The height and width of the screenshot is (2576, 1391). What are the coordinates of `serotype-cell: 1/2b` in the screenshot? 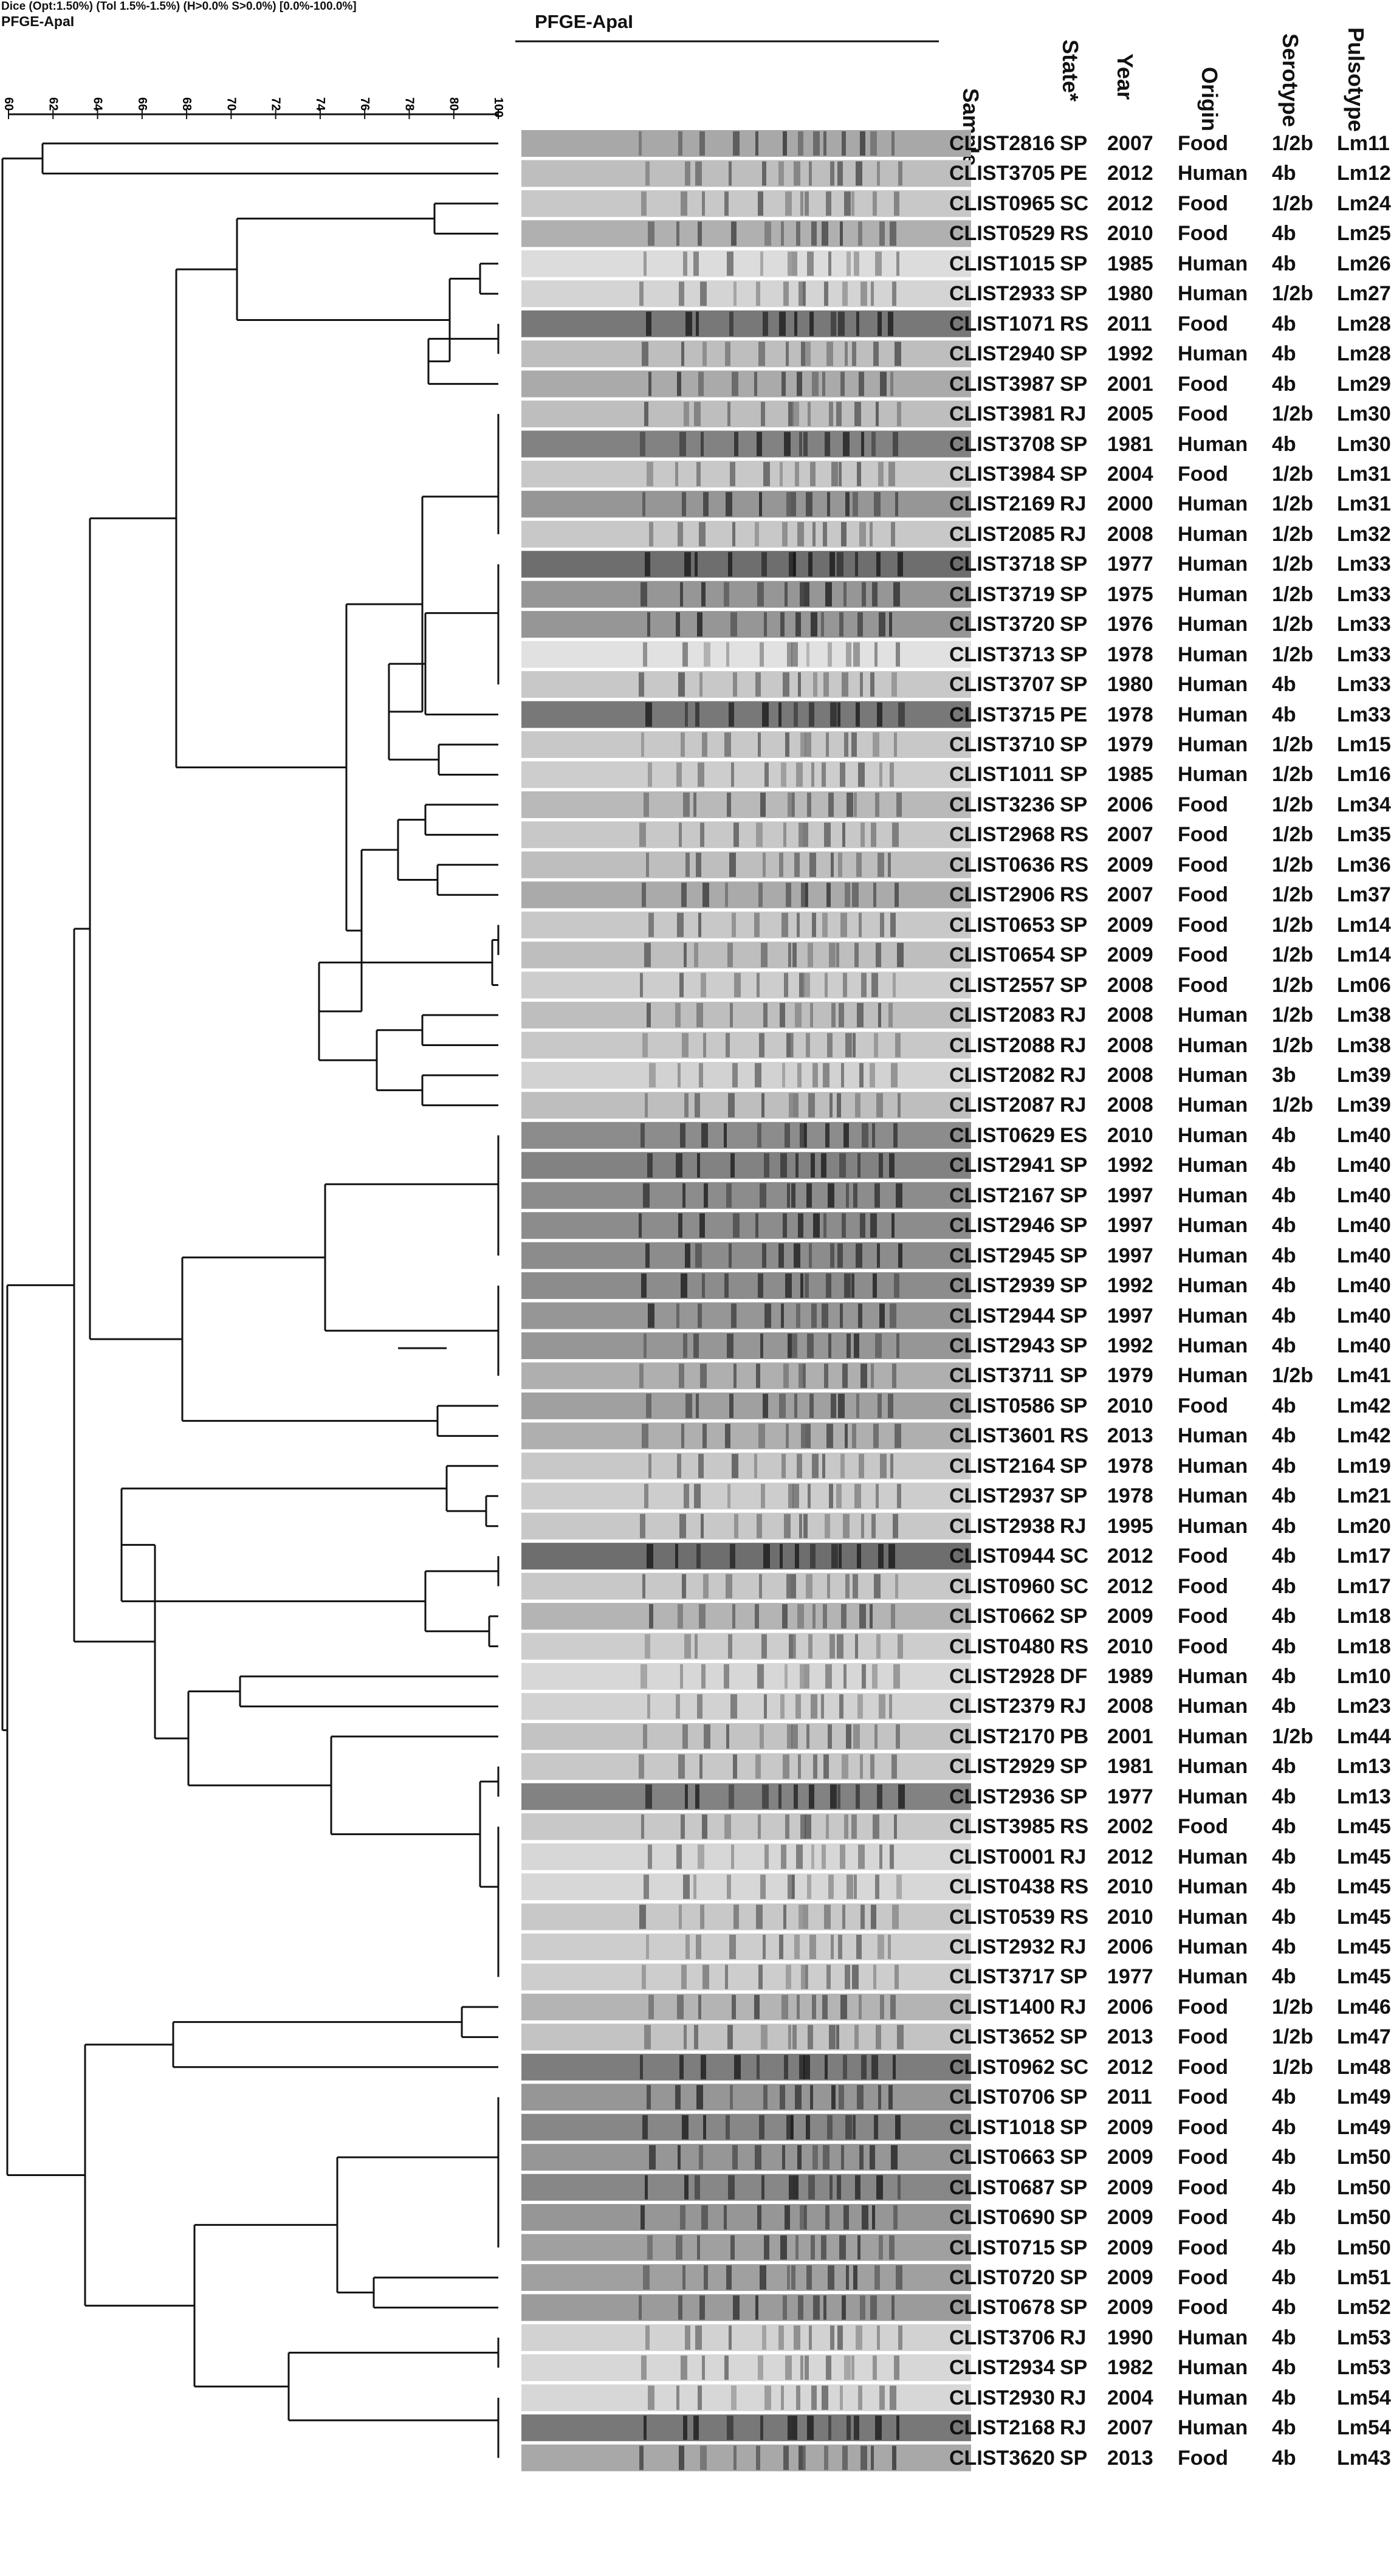 It's located at (1293, 865).